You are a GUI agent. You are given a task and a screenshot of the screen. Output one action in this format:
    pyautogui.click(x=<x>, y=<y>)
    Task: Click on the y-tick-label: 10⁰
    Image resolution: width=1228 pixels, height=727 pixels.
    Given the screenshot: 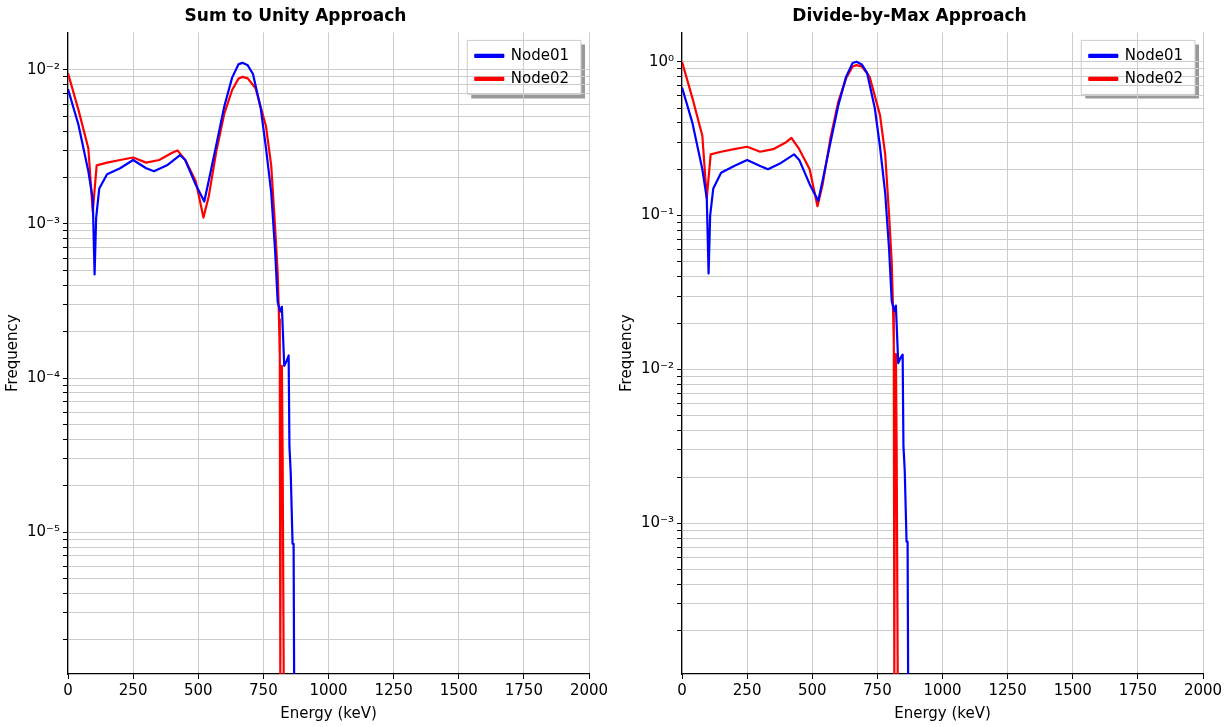 What is the action you would take?
    pyautogui.click(x=661, y=60)
    